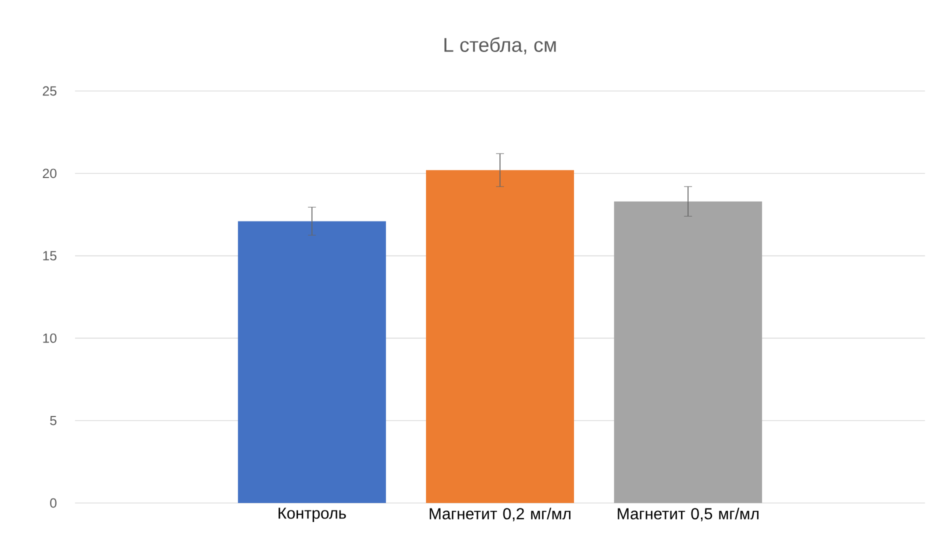  Describe the element at coordinates (500, 45) in the screenshot. I see `chart-title: L стебла, см` at that location.